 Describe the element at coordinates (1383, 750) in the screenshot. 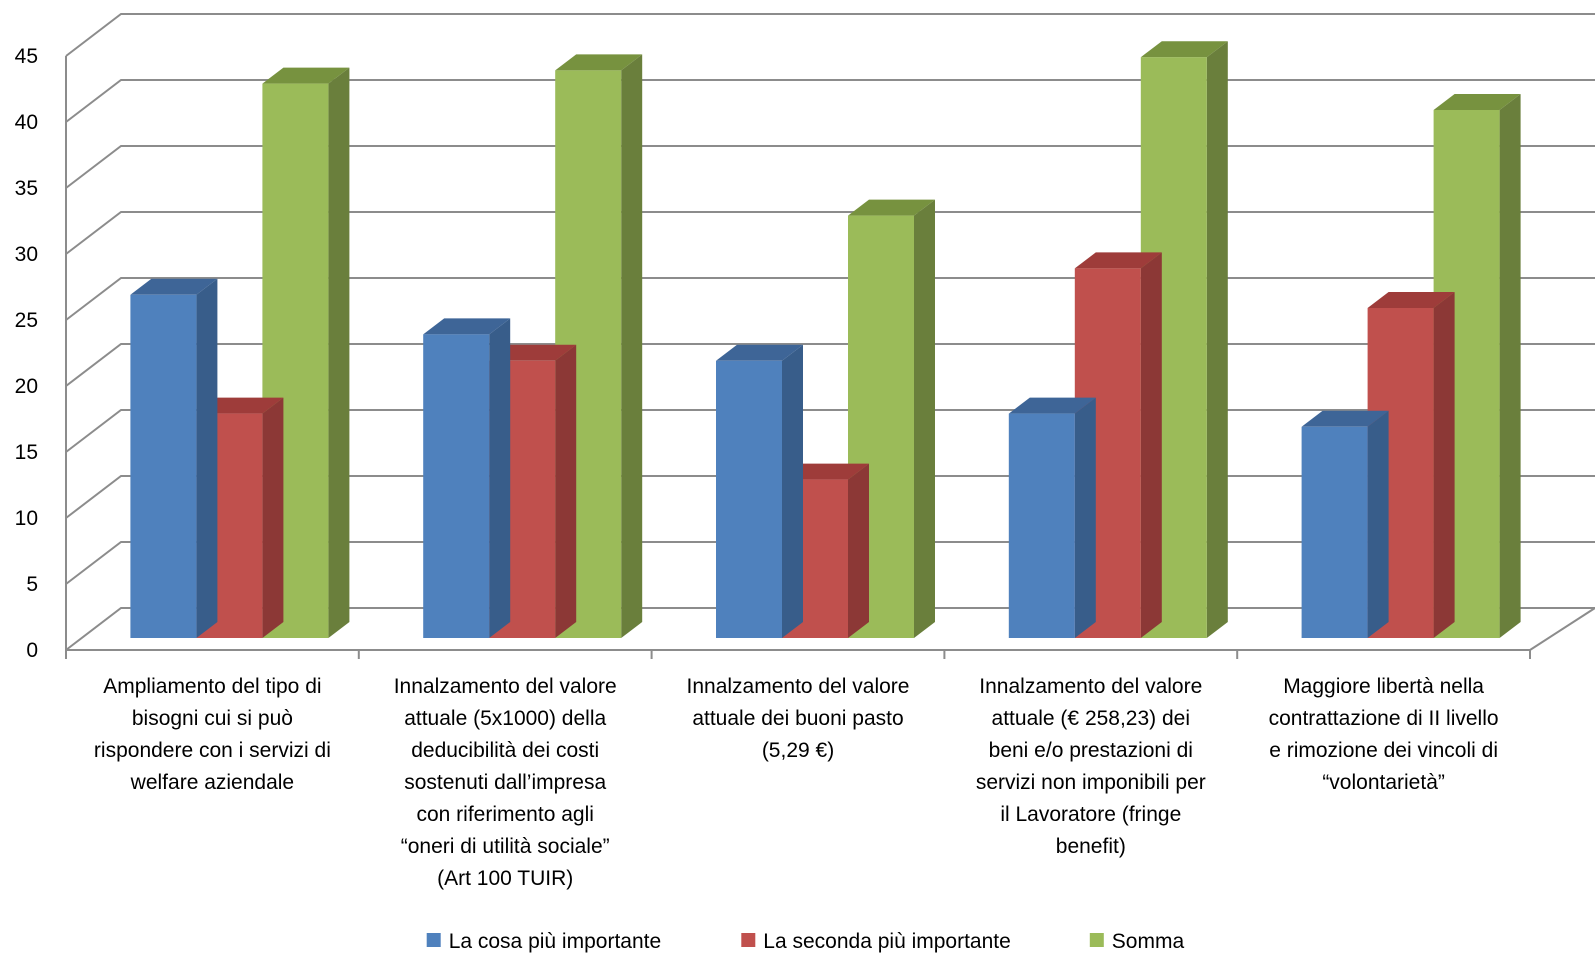

I see `x-category-label-line: e rimozione dei vincoli di` at that location.